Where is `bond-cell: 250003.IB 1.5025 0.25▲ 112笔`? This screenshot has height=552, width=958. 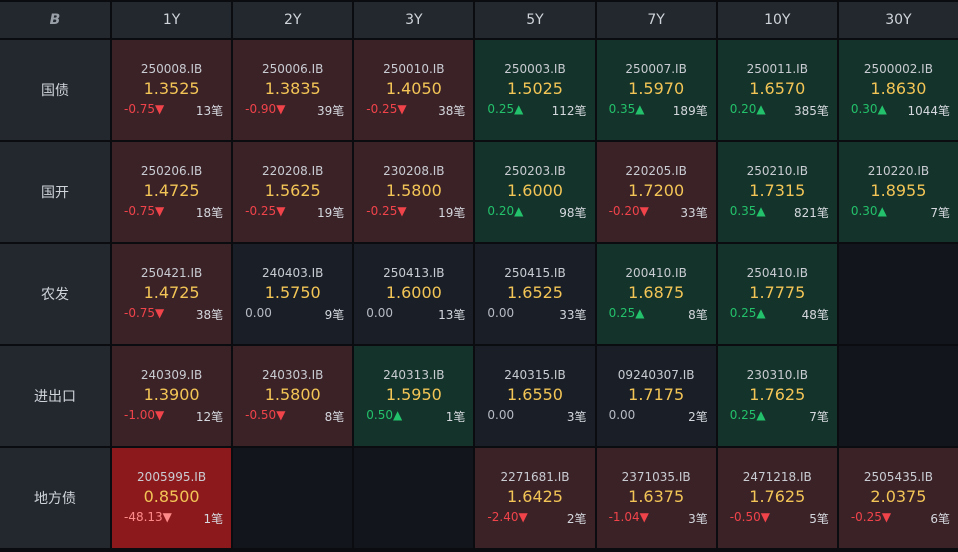
bond-cell: 250003.IB 1.5025 0.25▲ 112笔 is located at coordinates (535, 90).